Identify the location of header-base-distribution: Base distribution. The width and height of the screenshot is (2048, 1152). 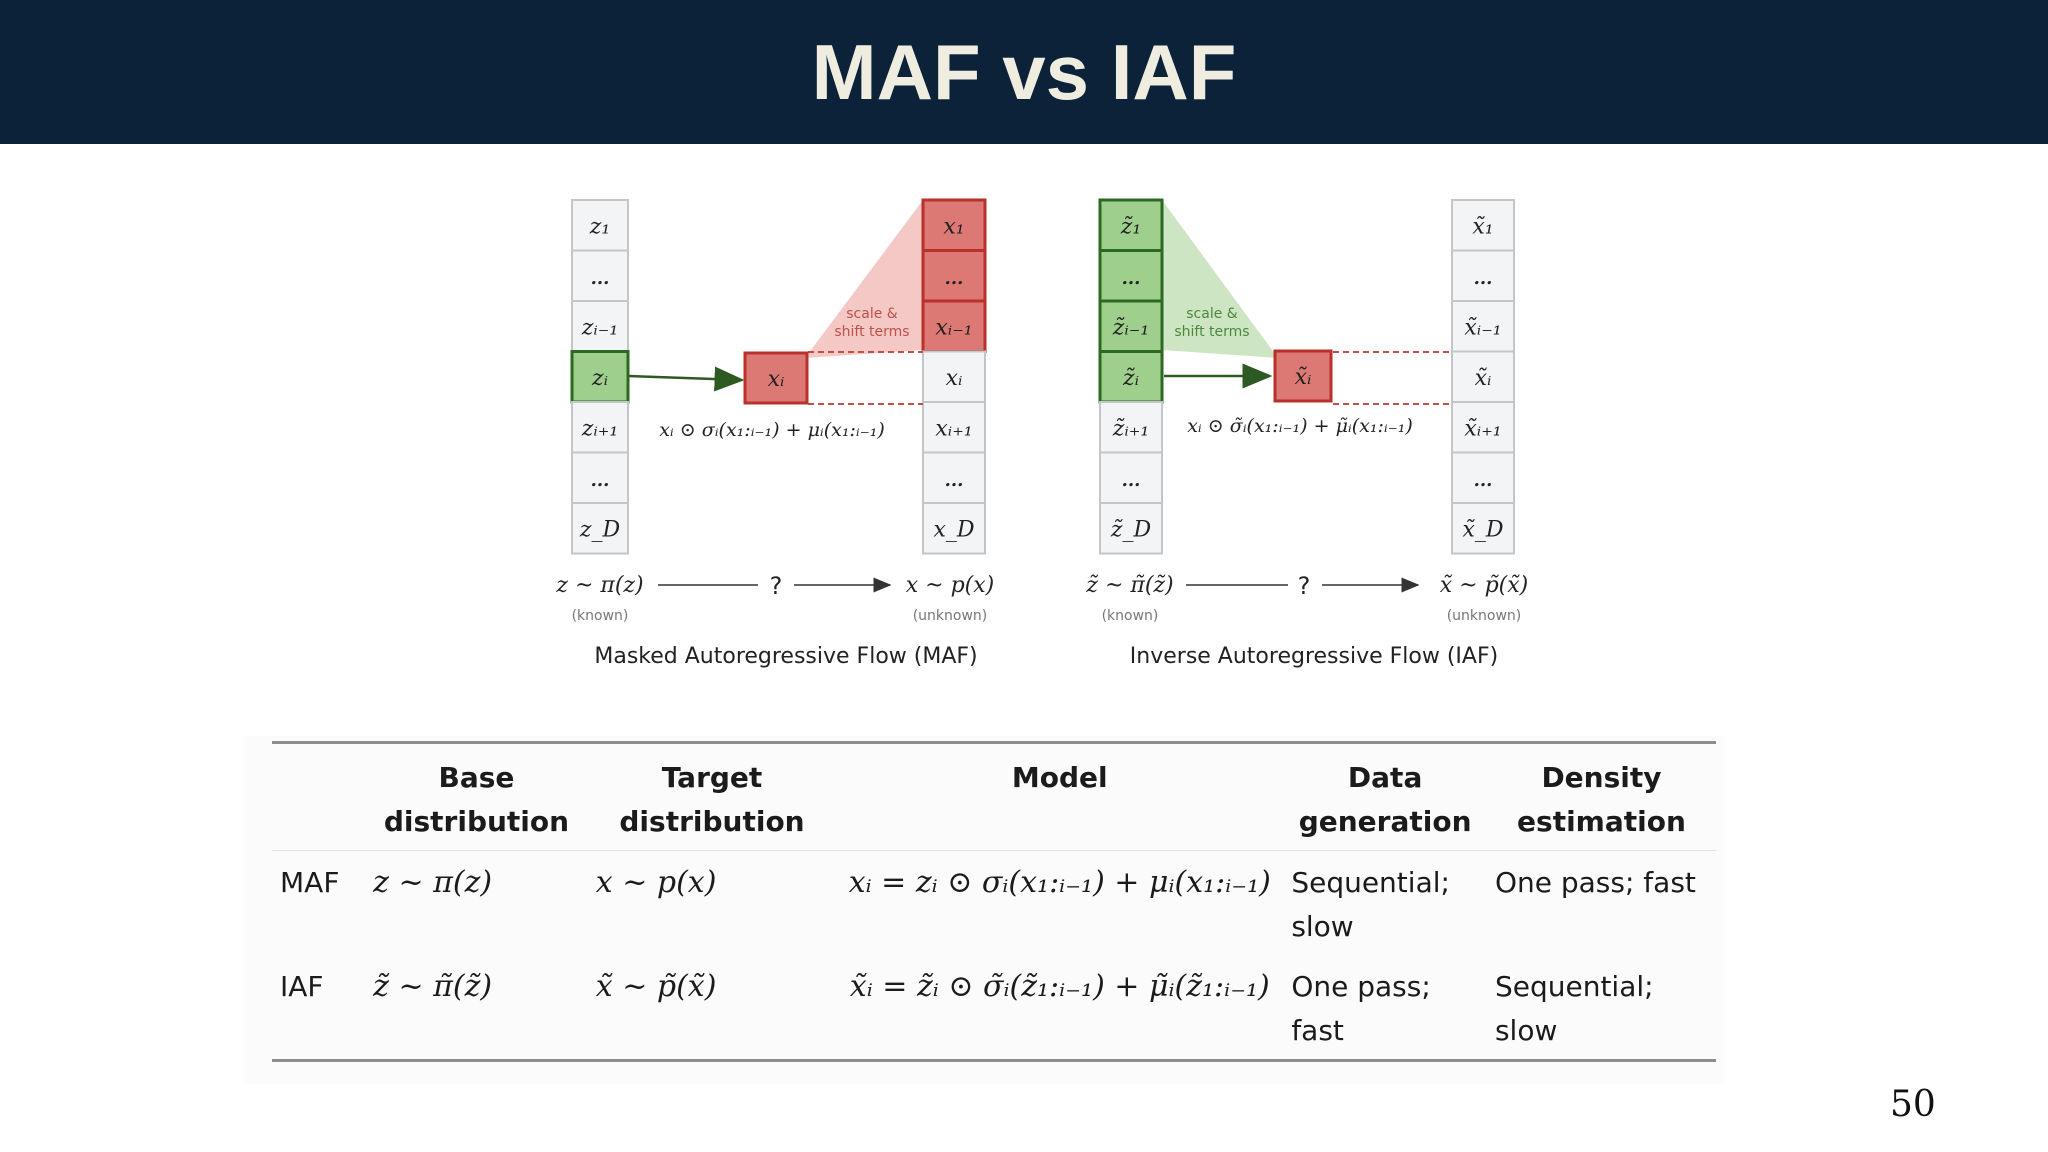
(476, 796).